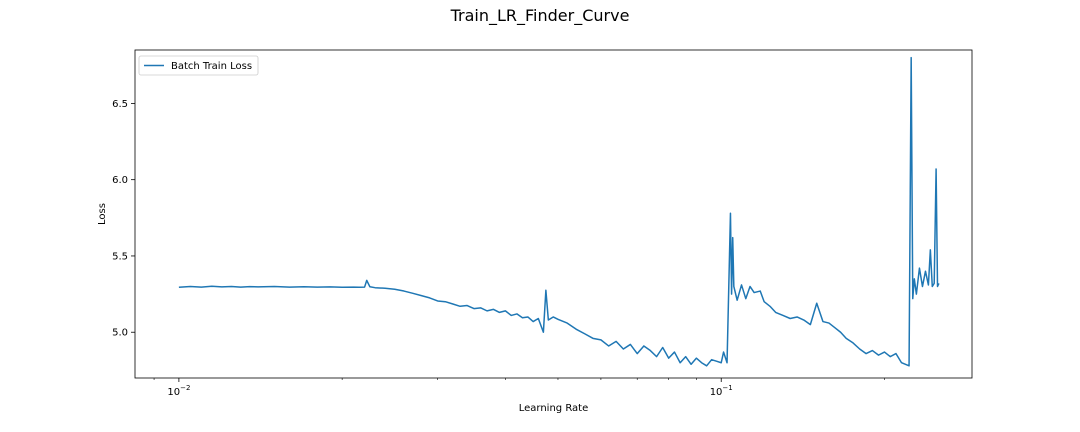 This screenshot has height=432, width=1080. I want to click on legend-series-label: Batch Train Loss, so click(211, 66).